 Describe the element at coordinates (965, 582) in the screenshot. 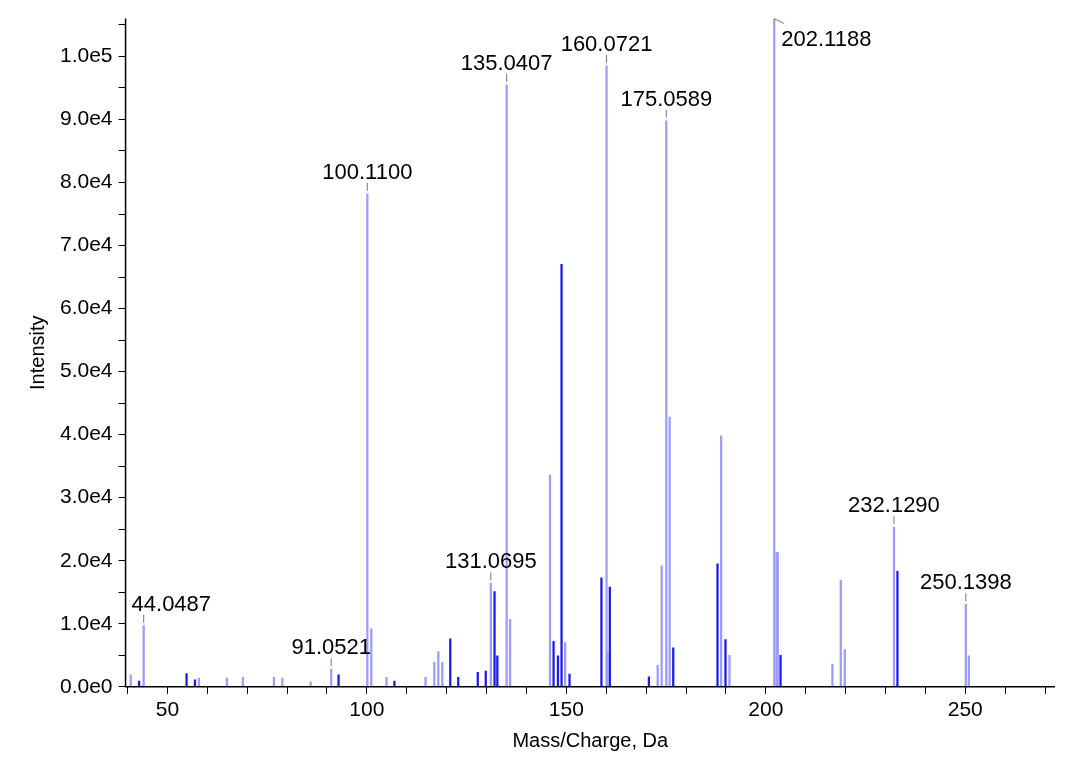

I see `annotation: 250.1398` at that location.